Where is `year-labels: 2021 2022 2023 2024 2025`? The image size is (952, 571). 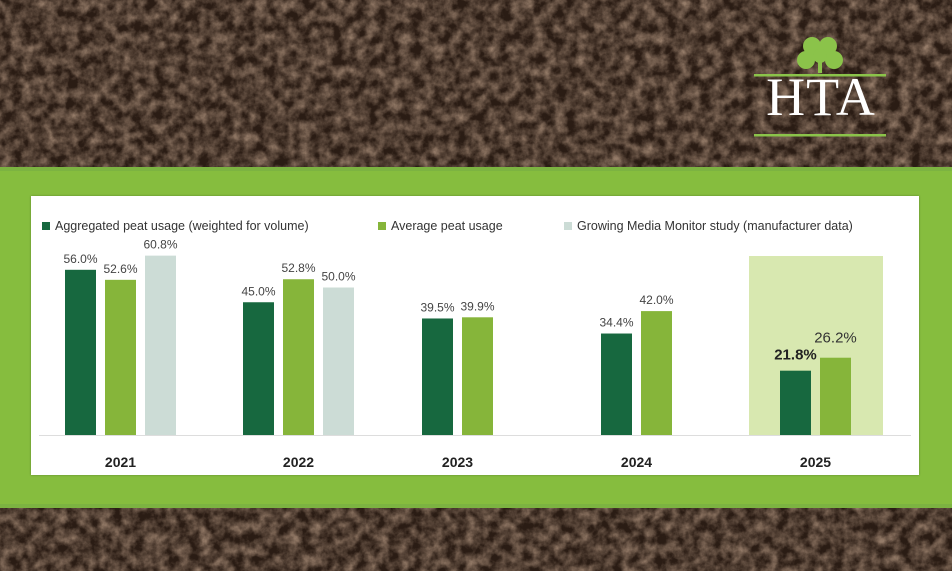 year-labels: 2021 2022 2023 2024 2025 is located at coordinates (468, 462).